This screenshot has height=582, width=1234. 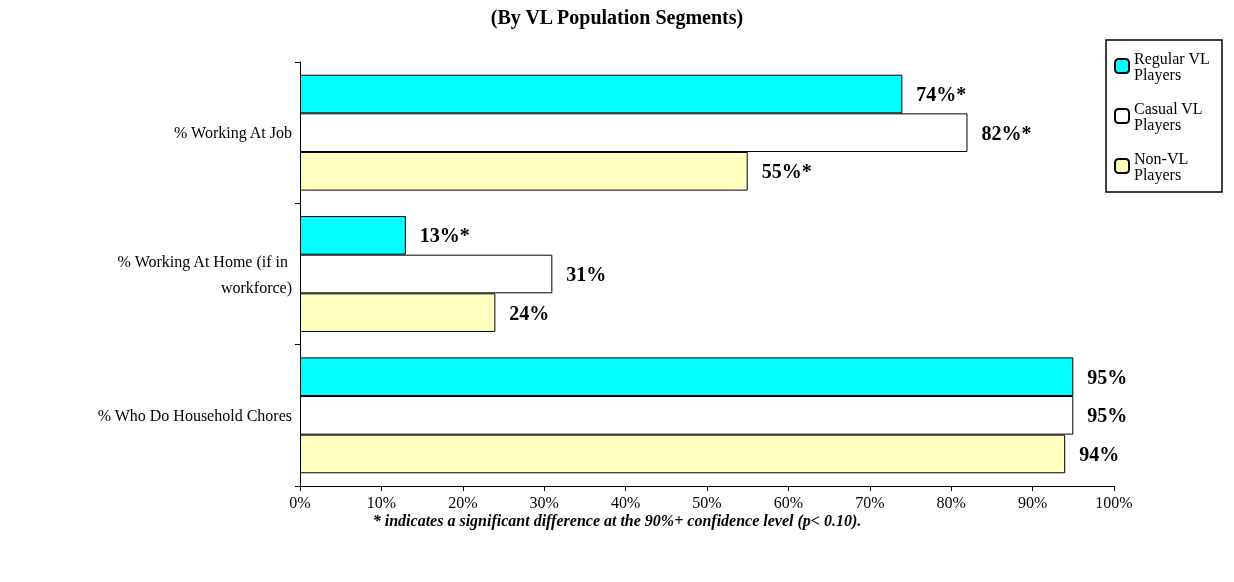 I want to click on legend-label: Regular VL Players, so click(x=1174, y=66).